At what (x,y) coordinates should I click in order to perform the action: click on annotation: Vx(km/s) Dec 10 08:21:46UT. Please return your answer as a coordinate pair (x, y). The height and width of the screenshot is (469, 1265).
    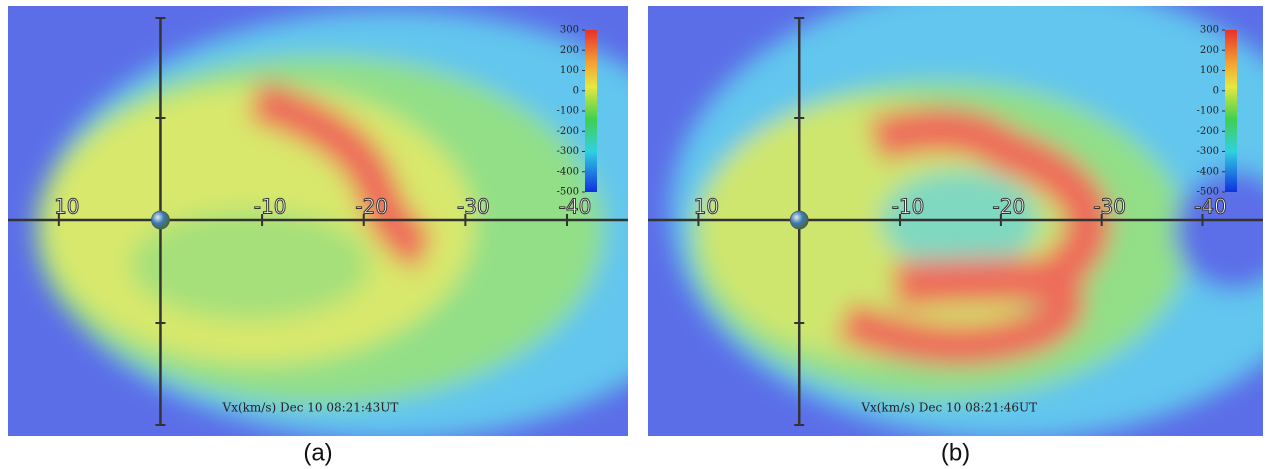
    Looking at the image, I should click on (948, 408).